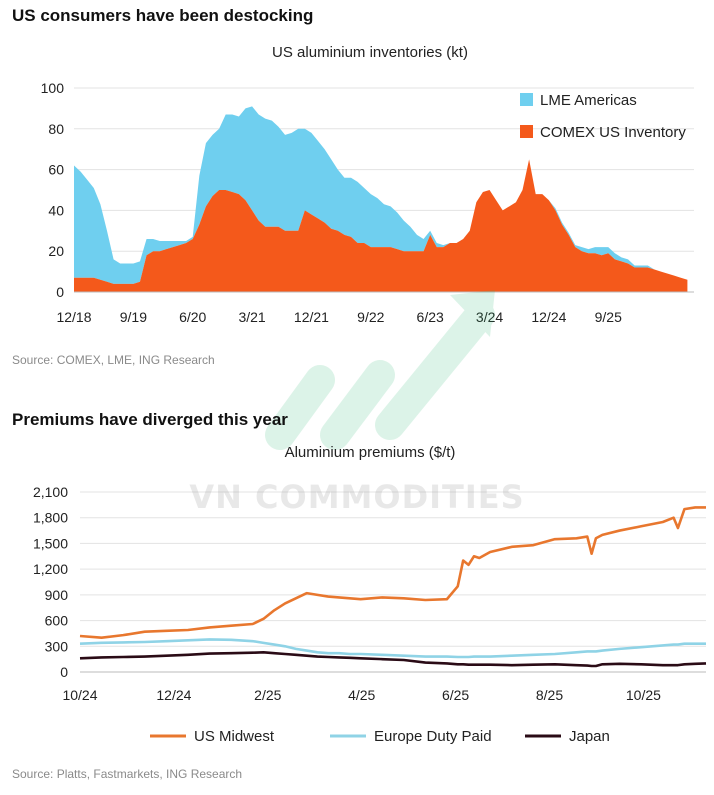  Describe the element at coordinates (433, 736) in the screenshot. I see `legend-label: Europe Duty Paid` at that location.